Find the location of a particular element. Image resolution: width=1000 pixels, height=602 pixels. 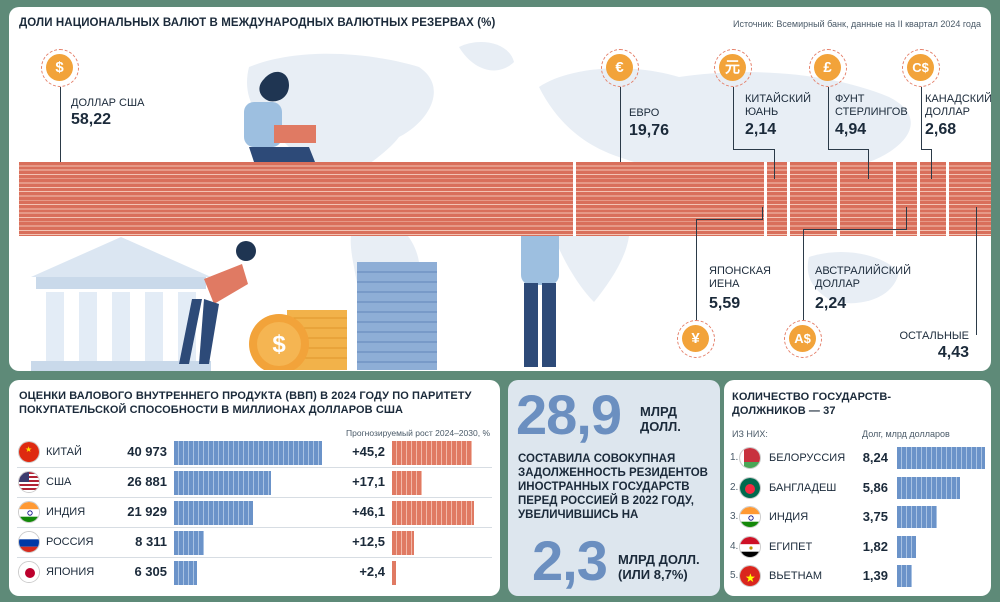

debtor-country: БАНГЛАДЕШ is located at coordinates (803, 487).